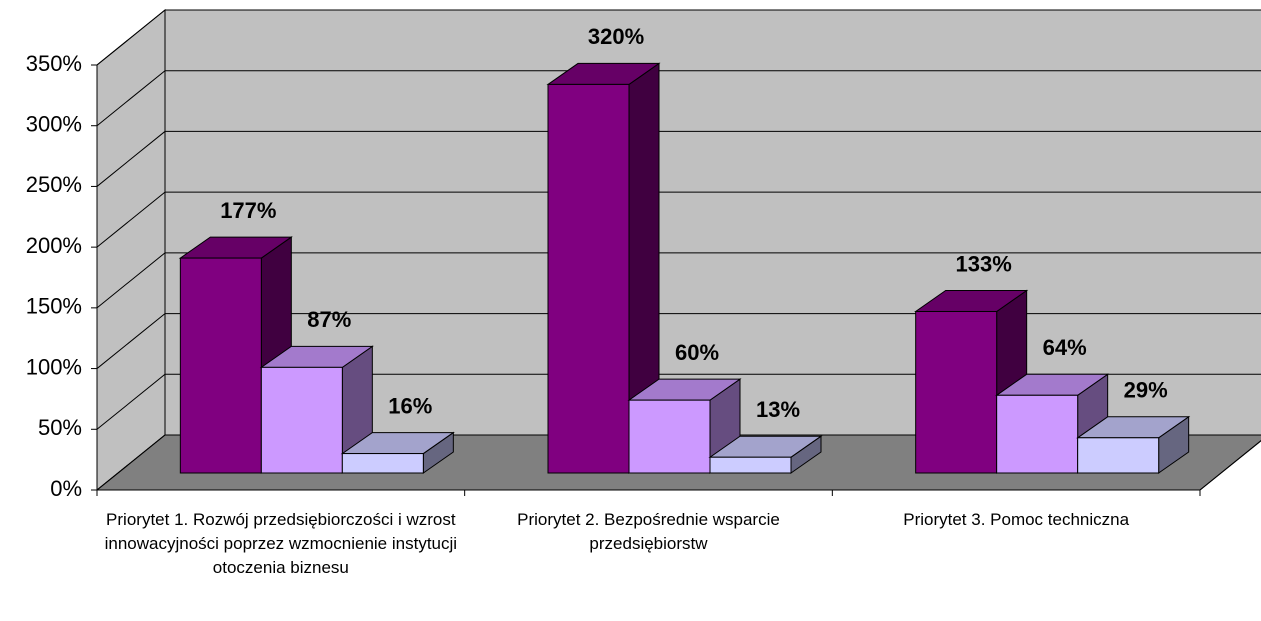 The height and width of the screenshot is (621, 1261). I want to click on value-label: 133%, so click(984, 263).